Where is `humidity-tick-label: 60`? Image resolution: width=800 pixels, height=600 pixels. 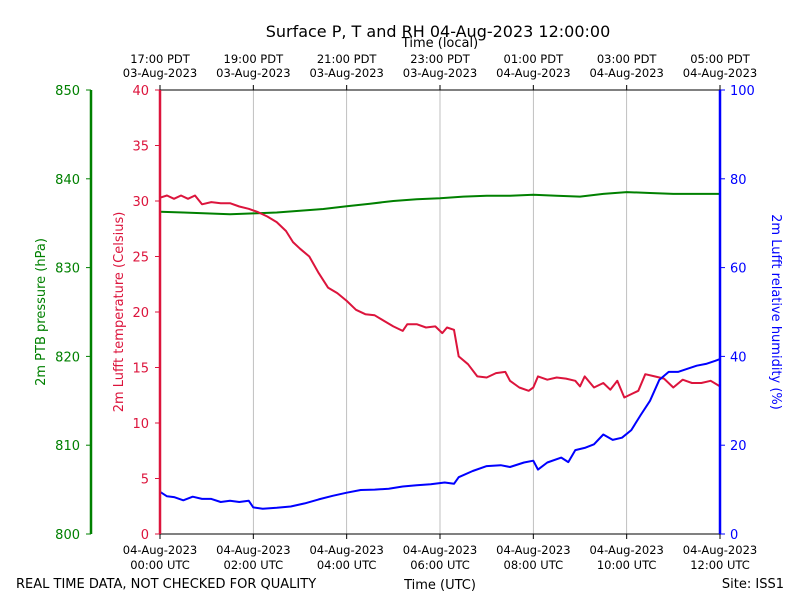 humidity-tick-label: 60 is located at coordinates (738, 269).